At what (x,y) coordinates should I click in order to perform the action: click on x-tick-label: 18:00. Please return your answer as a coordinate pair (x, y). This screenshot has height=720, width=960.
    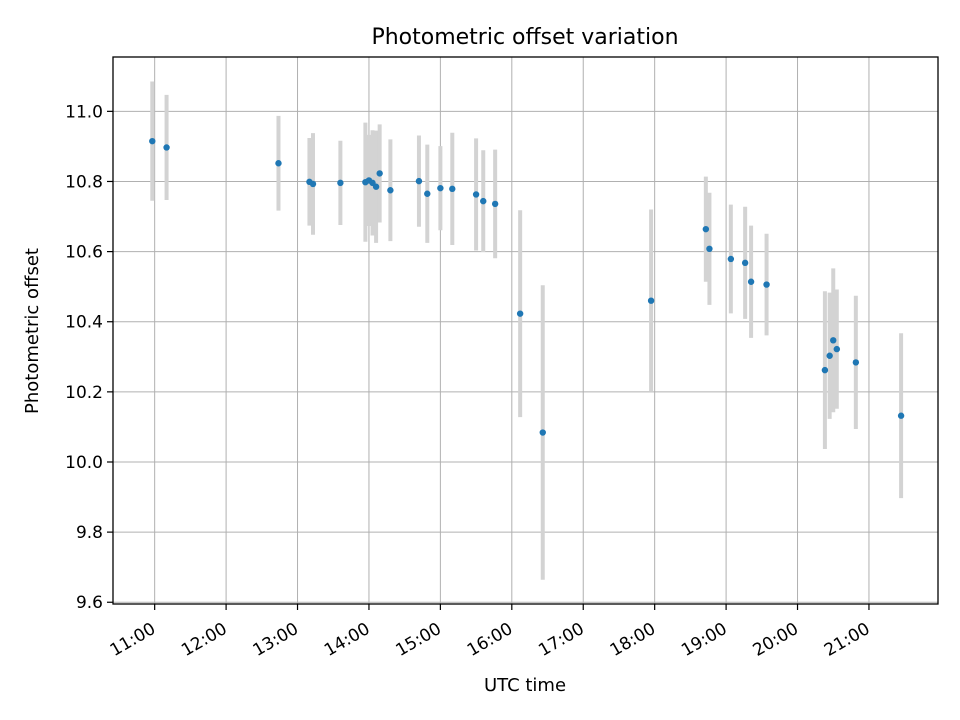
    Looking at the image, I should click on (633, 640).